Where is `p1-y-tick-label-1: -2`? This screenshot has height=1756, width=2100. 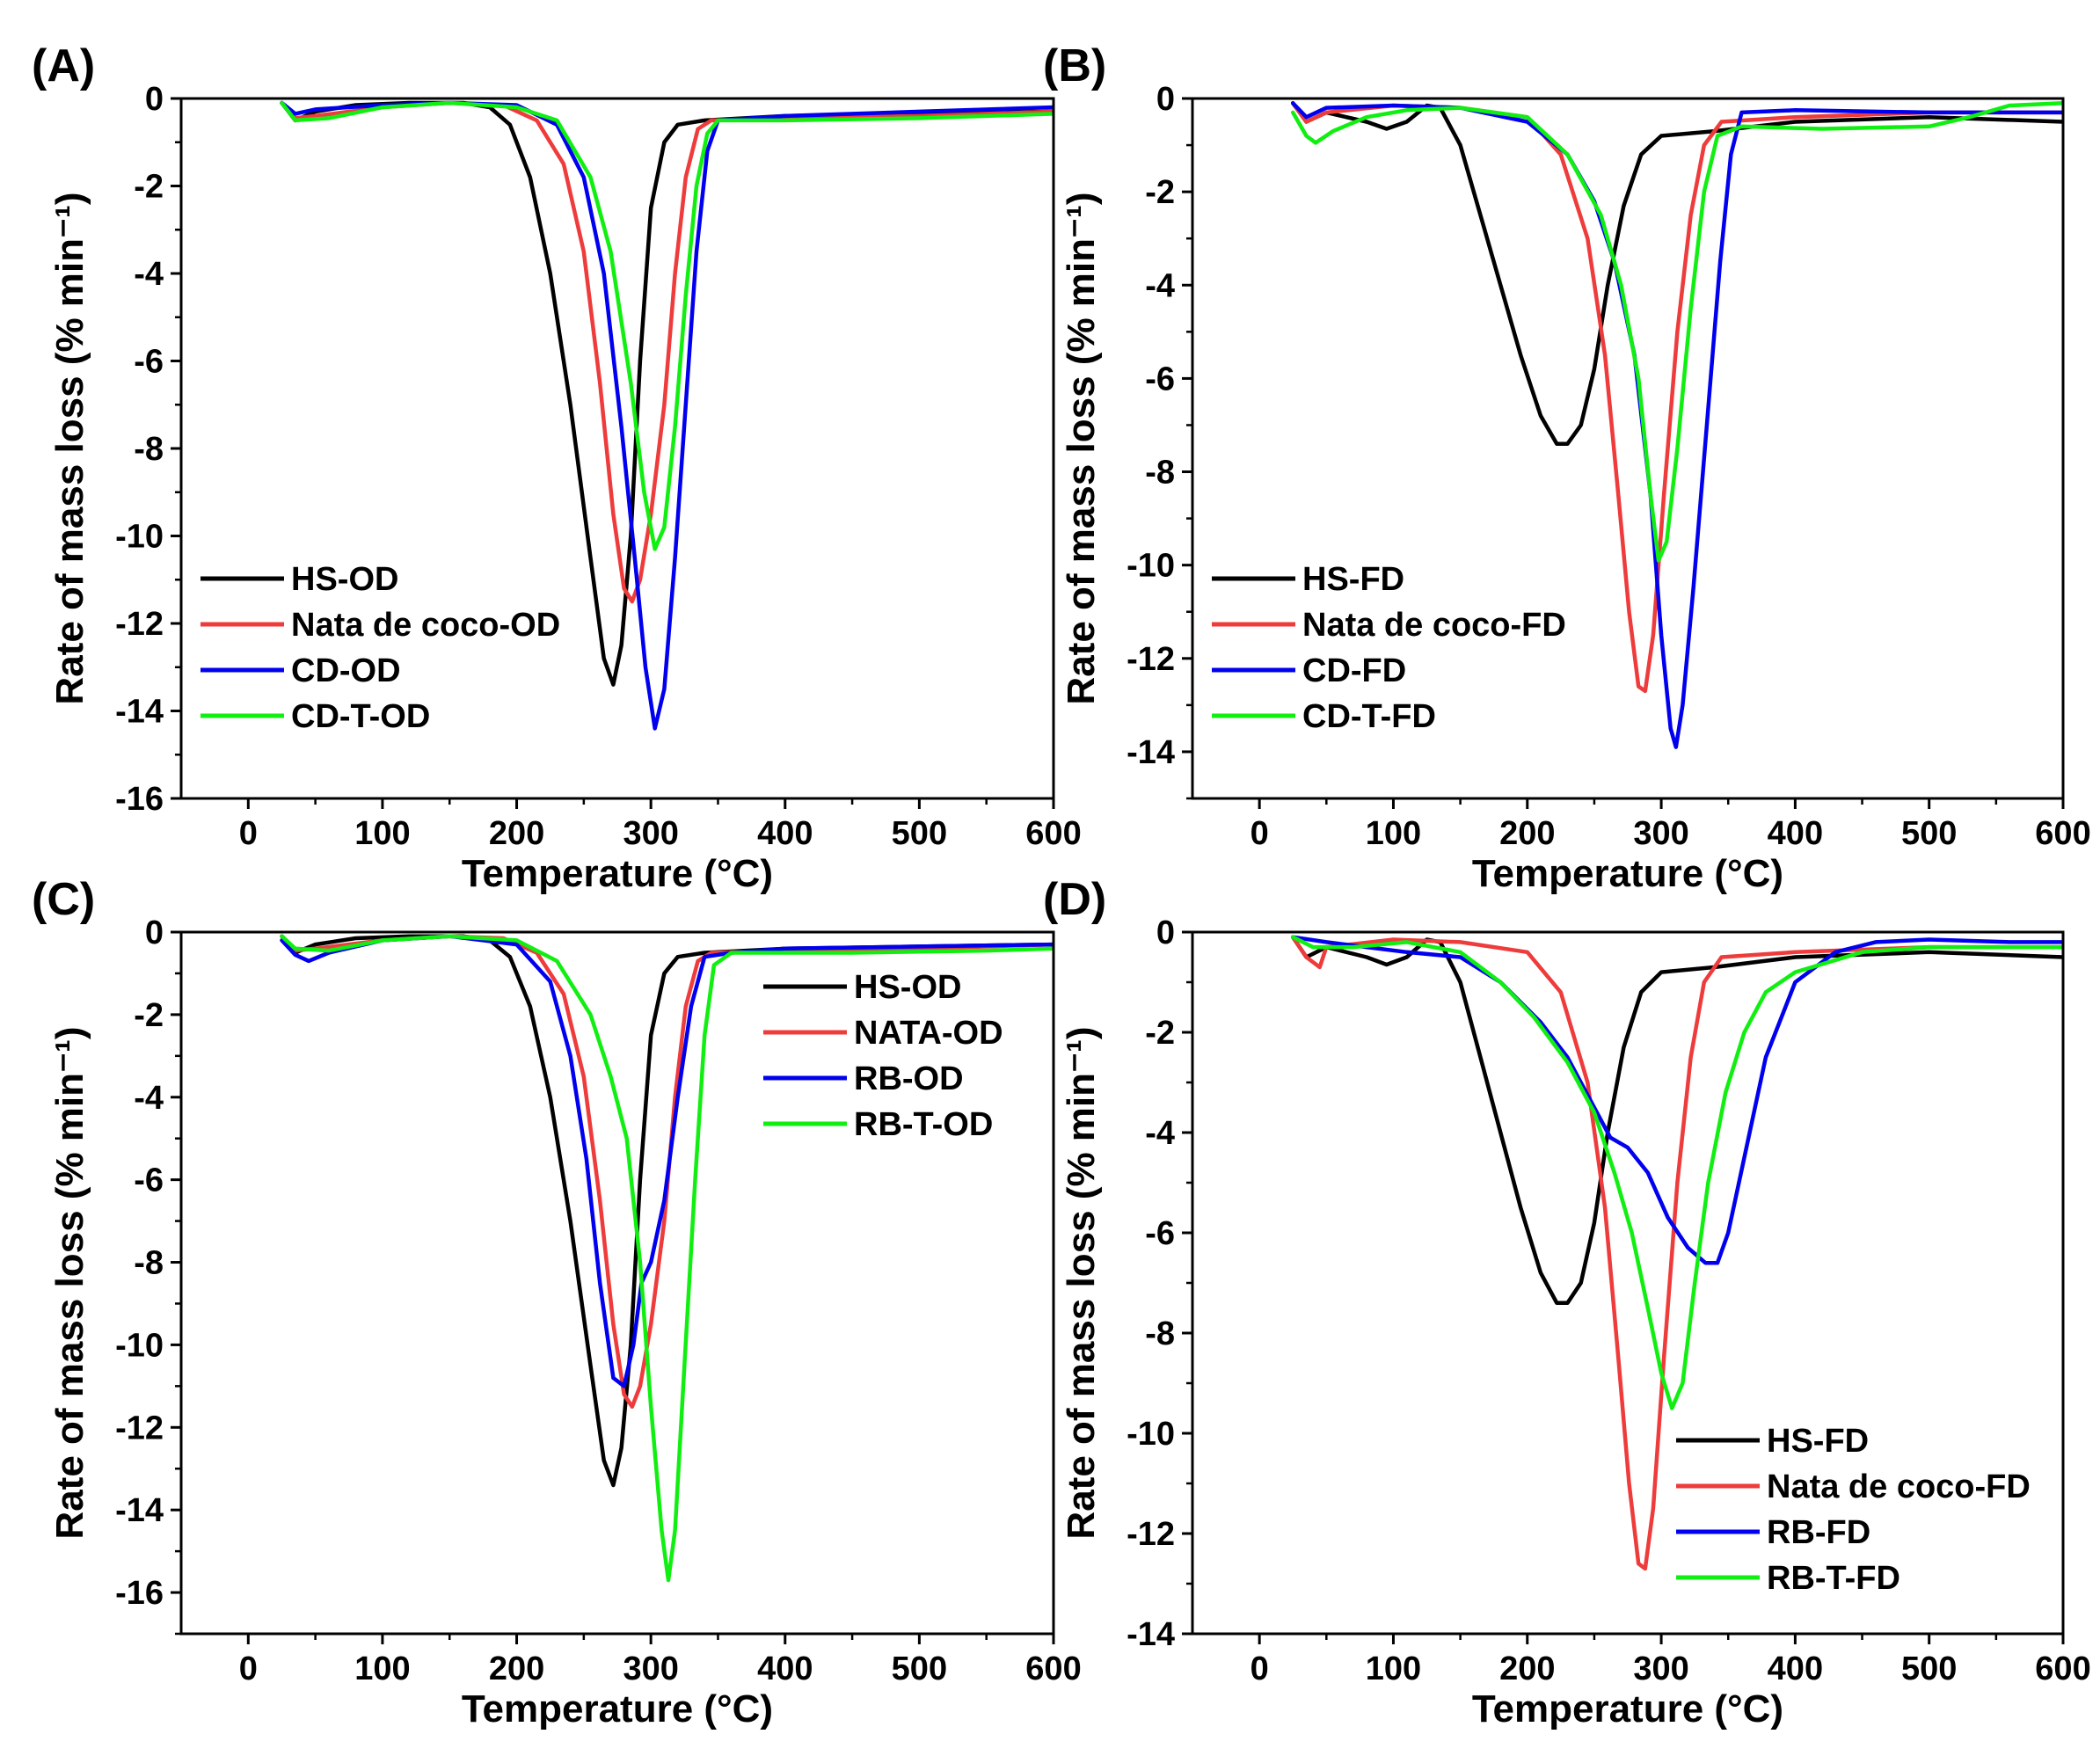
p1-y-tick-label-1: -2 is located at coordinates (1160, 193).